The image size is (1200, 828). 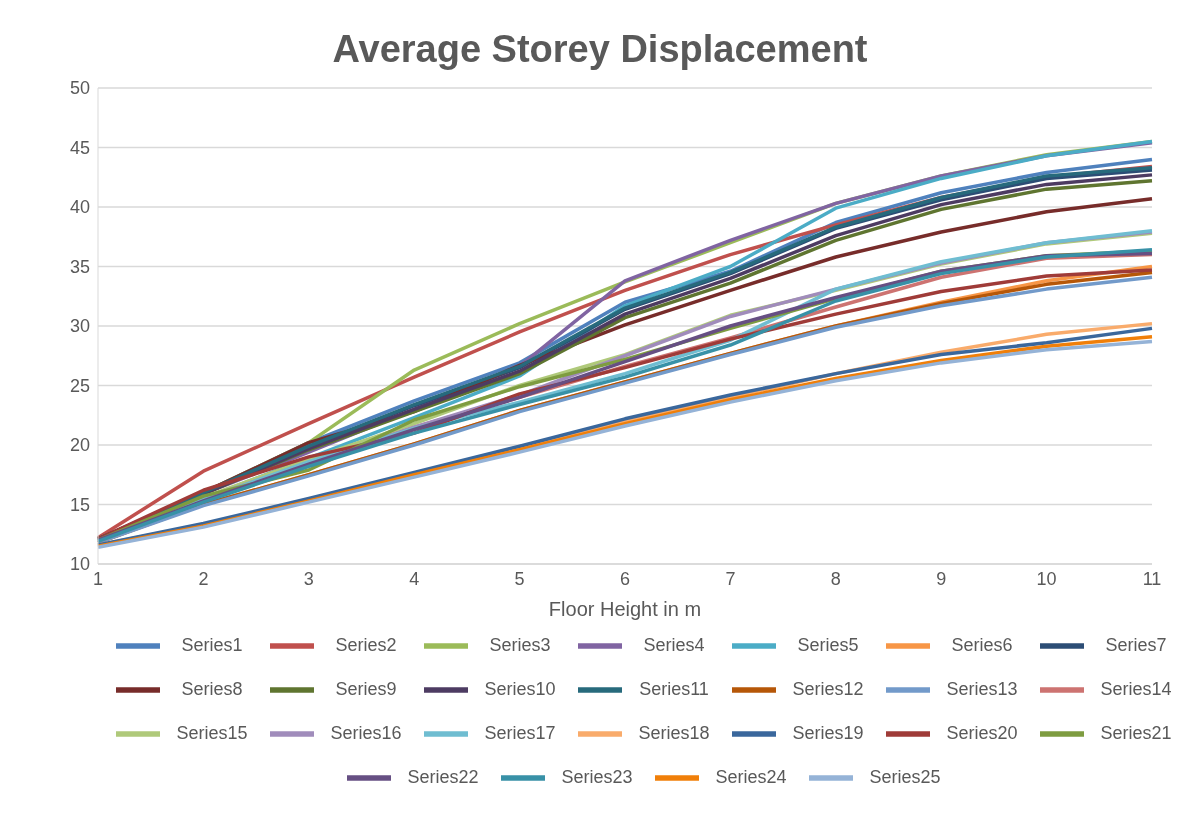 I want to click on x-tick-label: 10, so click(x=1046, y=578).